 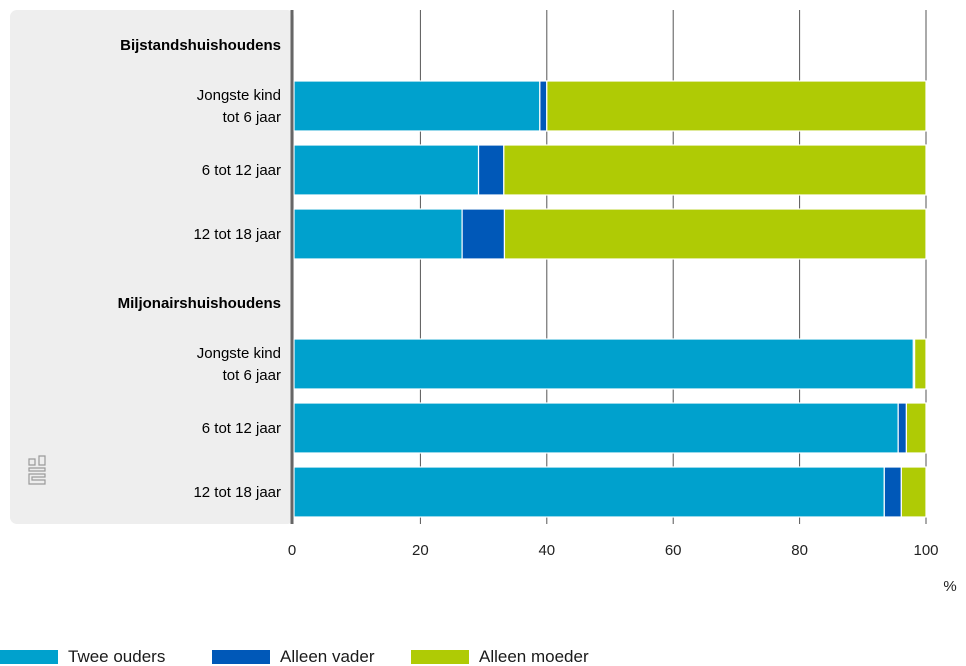 What do you see at coordinates (420, 550) in the screenshot?
I see `x-tick-label-20: 20` at bounding box center [420, 550].